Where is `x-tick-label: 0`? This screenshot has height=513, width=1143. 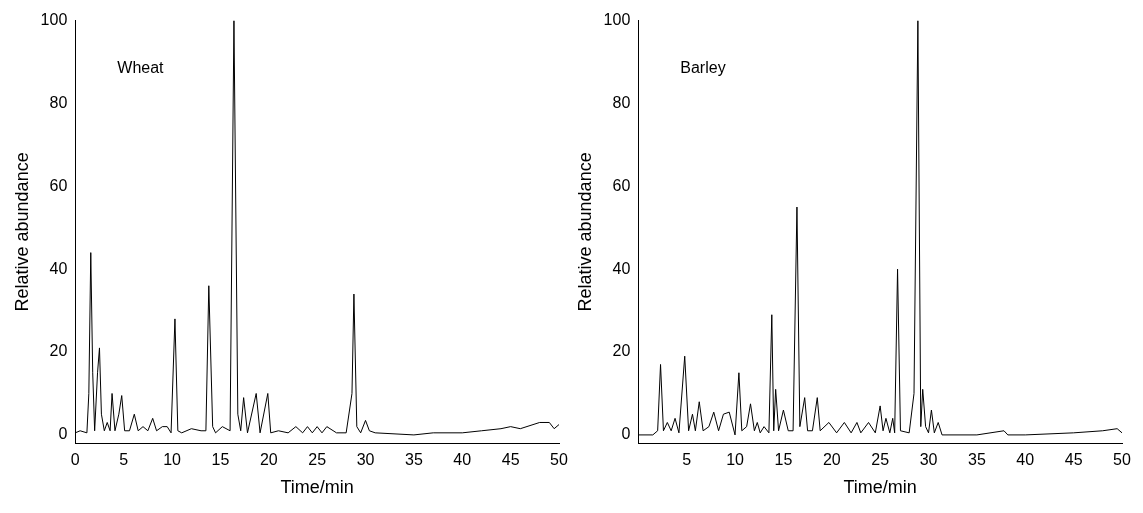 x-tick-label: 0 is located at coordinates (75, 460).